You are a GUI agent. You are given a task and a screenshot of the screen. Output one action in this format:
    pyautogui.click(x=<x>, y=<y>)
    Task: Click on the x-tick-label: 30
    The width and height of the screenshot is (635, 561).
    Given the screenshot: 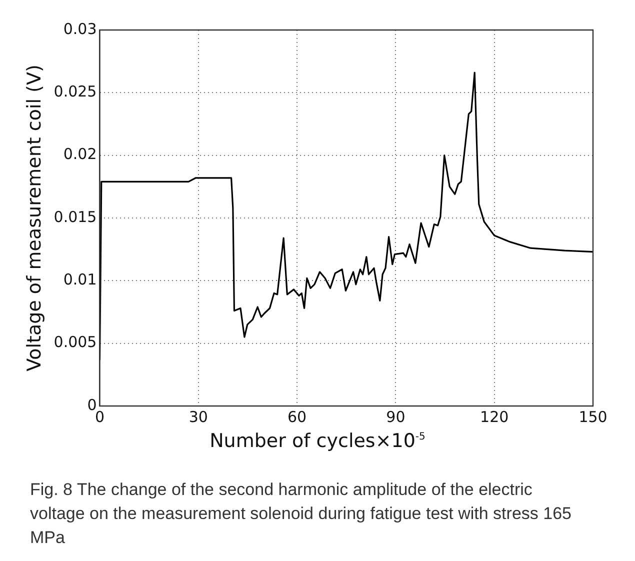 What is the action you would take?
    pyautogui.click(x=198, y=417)
    